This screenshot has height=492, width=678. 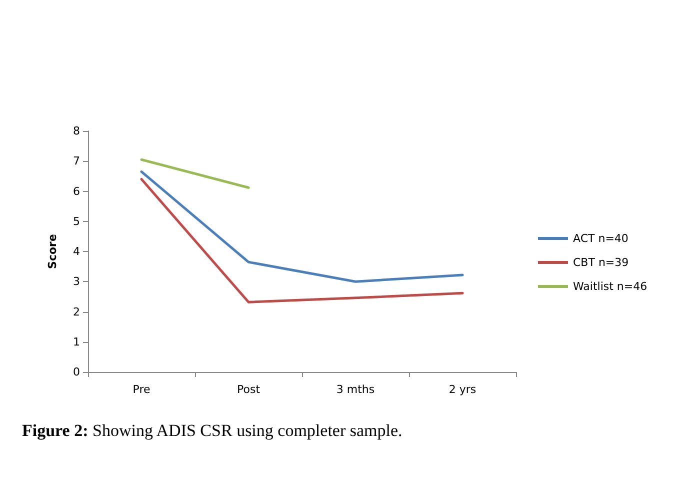 What do you see at coordinates (610, 286) in the screenshot?
I see `legend-label: Waitlist n=46` at bounding box center [610, 286].